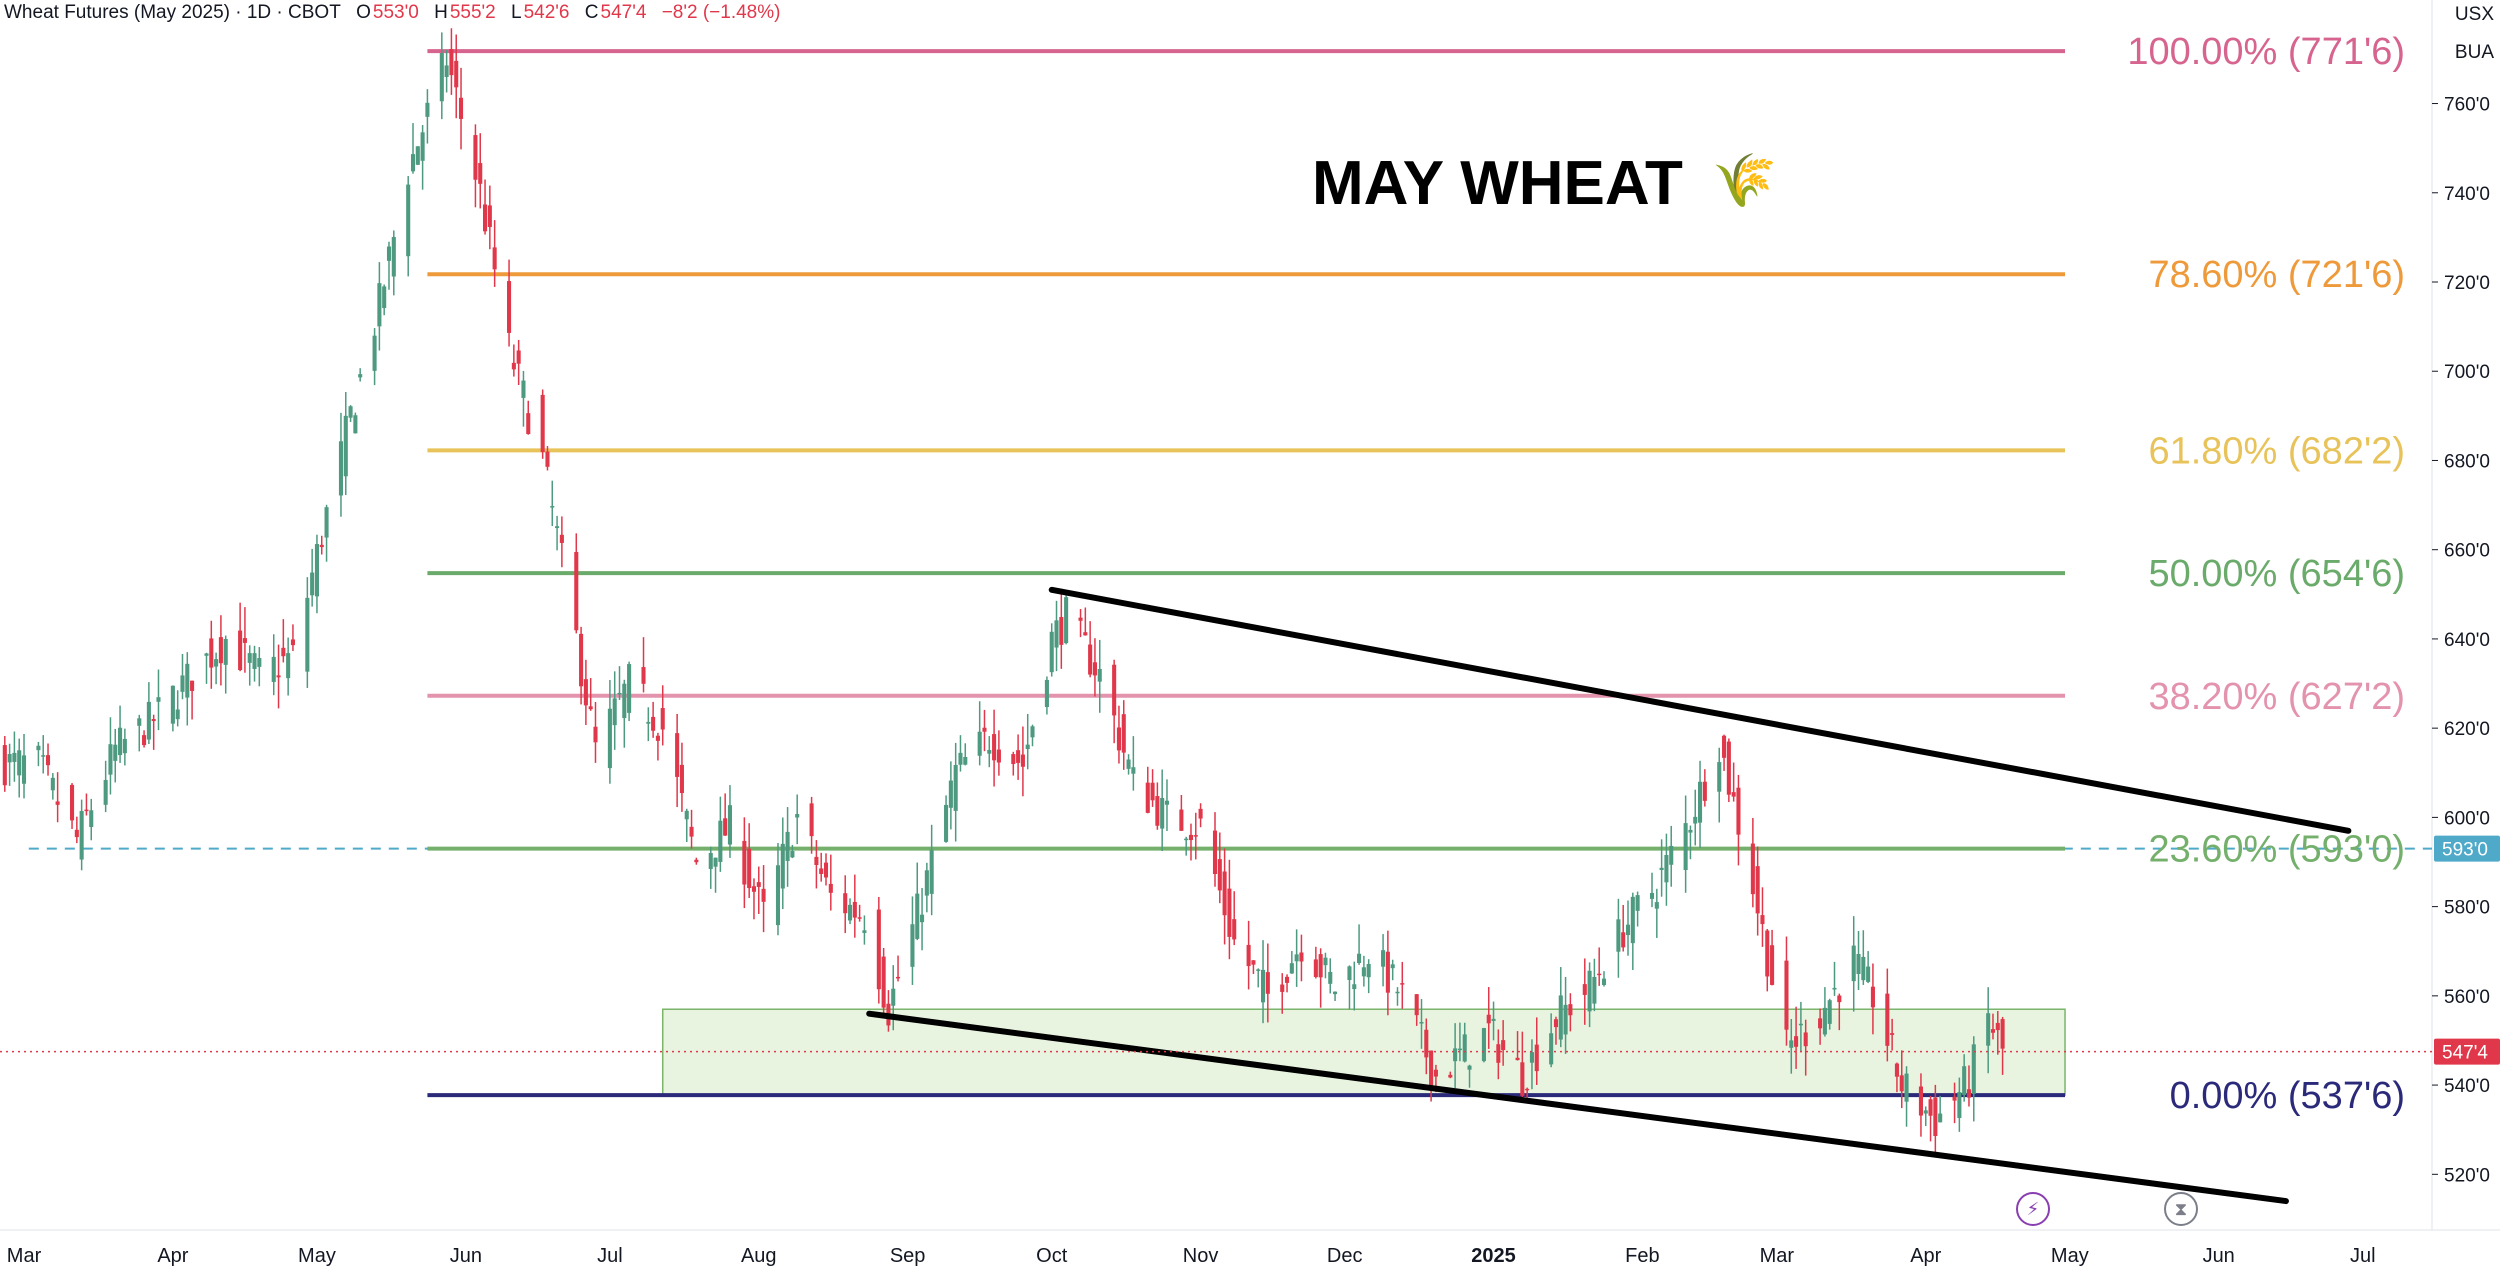 The height and width of the screenshot is (1272, 2500). What do you see at coordinates (591, 12) in the screenshot?
I see `close-label: C` at bounding box center [591, 12].